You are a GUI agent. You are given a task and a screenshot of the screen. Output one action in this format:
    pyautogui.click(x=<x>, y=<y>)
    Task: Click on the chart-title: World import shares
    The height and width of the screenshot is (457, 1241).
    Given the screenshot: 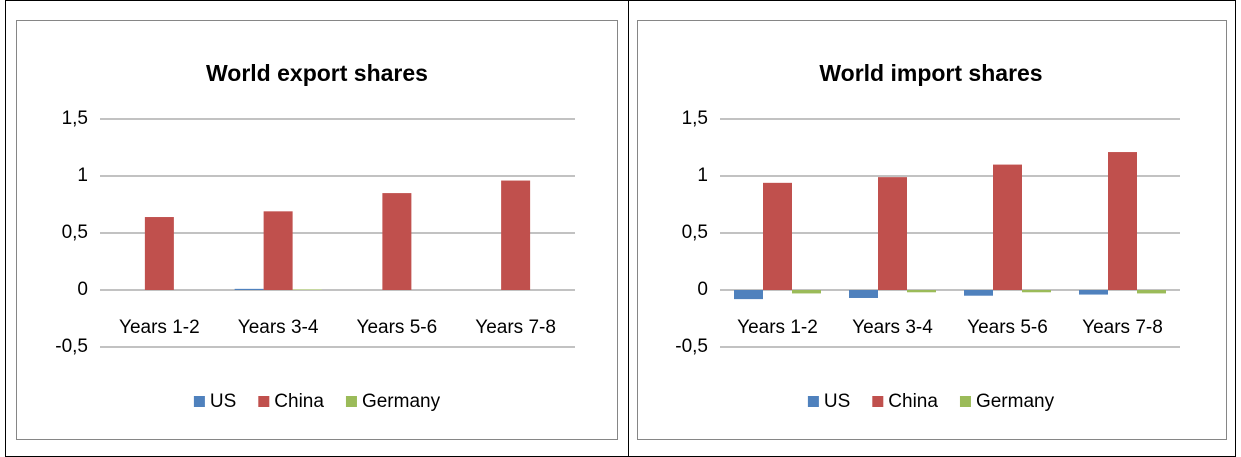 What is the action you would take?
    pyautogui.click(x=930, y=73)
    